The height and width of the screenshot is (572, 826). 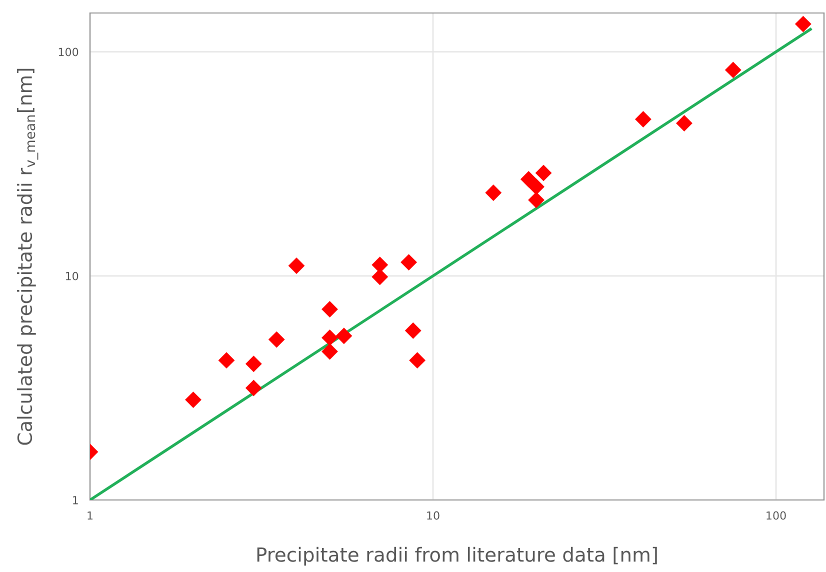 What do you see at coordinates (75, 500) in the screenshot?
I see `y-tick-label: 1` at bounding box center [75, 500].